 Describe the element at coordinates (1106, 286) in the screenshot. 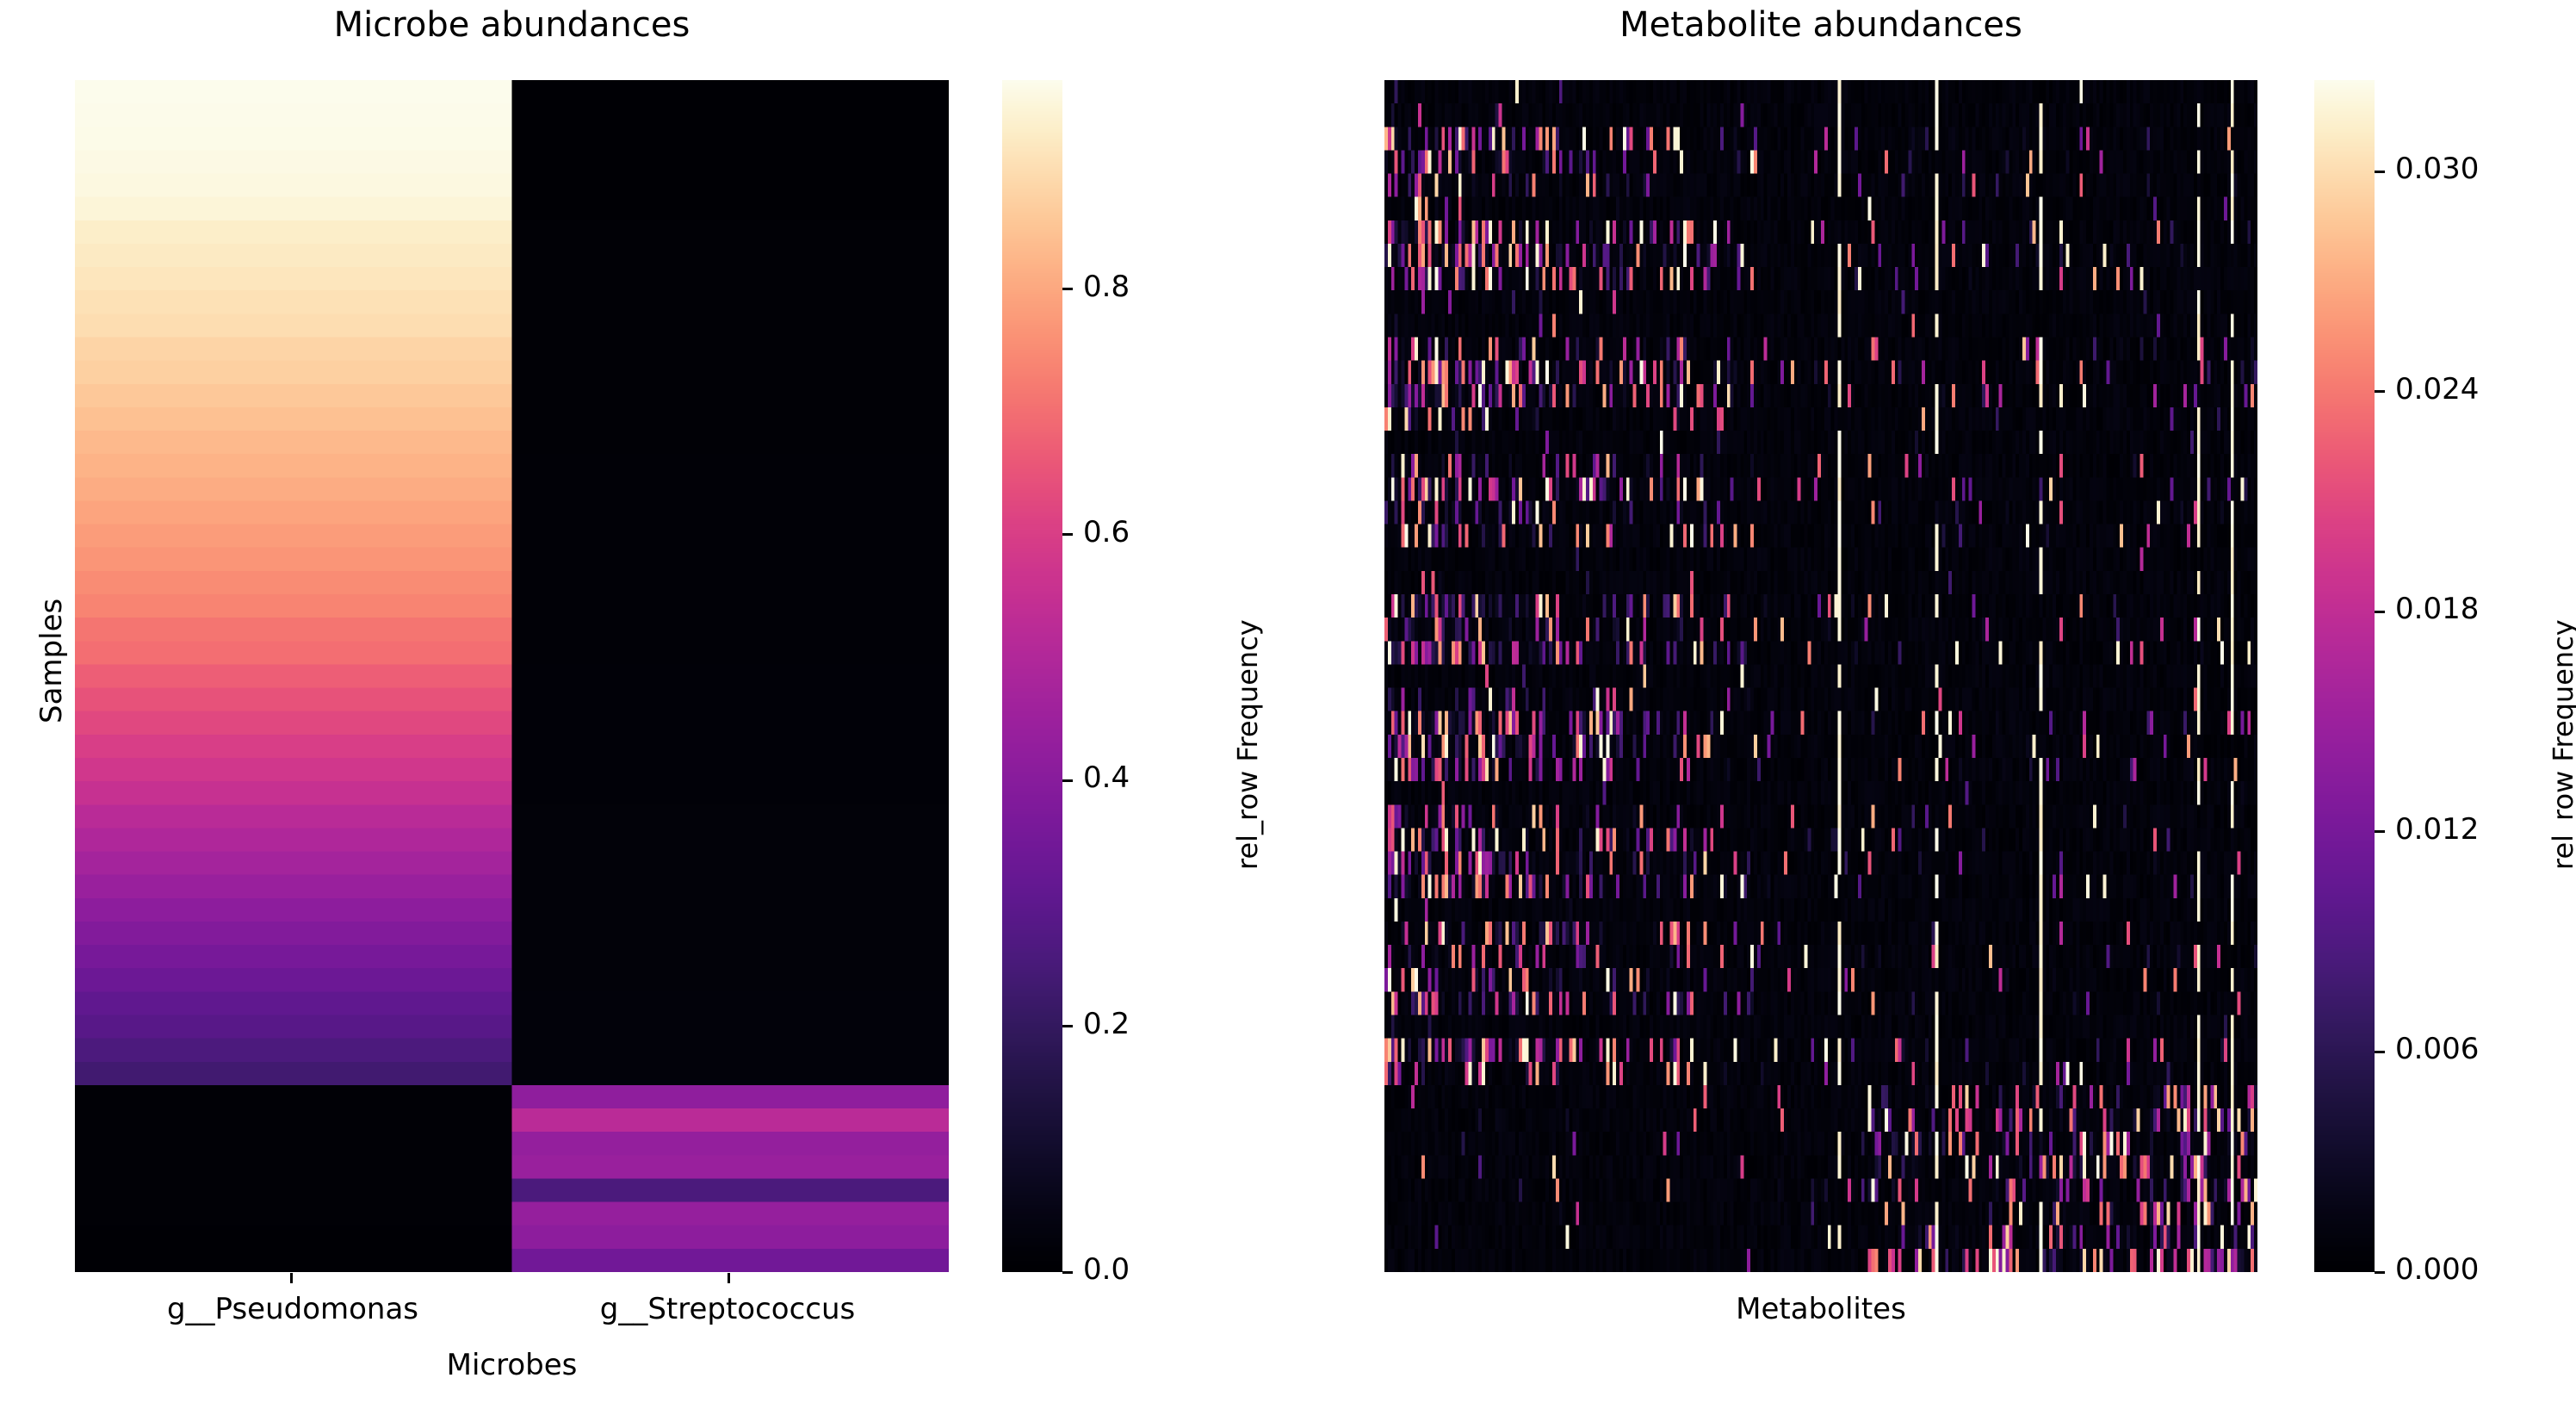

I see `microbe-colorbar-tick-label-4: 0.8` at that location.